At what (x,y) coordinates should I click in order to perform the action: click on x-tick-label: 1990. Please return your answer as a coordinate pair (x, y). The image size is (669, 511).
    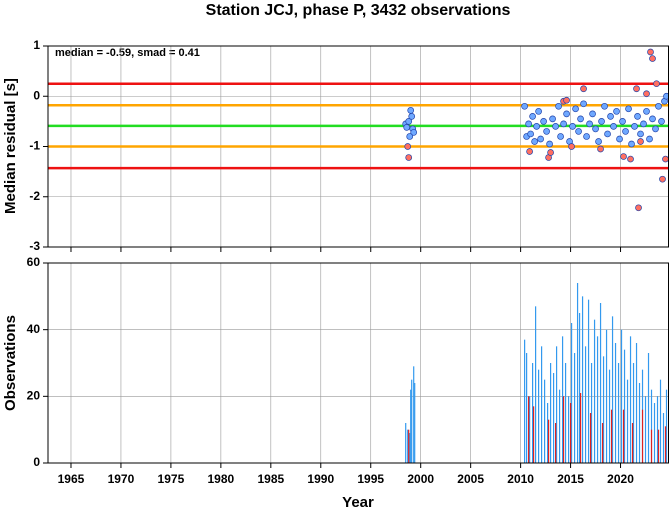
    Looking at the image, I should click on (320, 479).